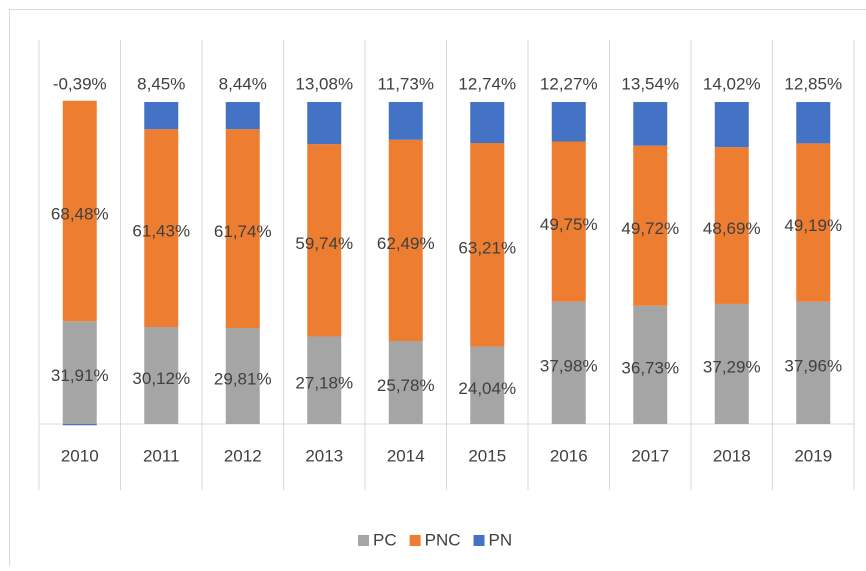 This screenshot has width=866, height=571. What do you see at coordinates (161, 455) in the screenshot?
I see `x-tick-label: 2011` at bounding box center [161, 455].